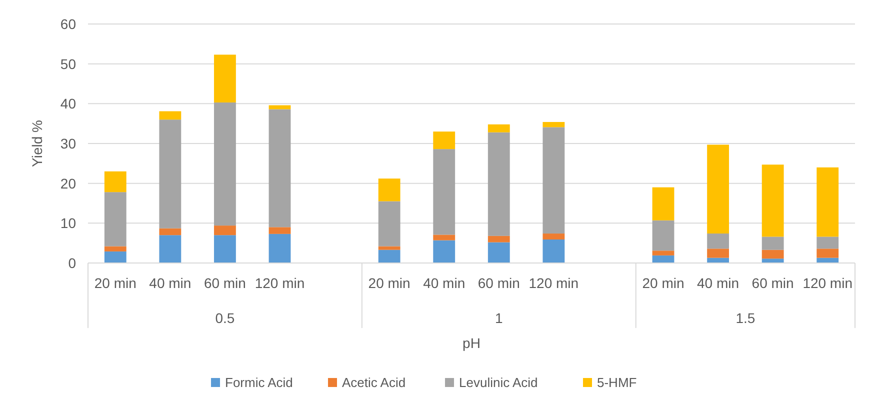  I want to click on y-axis-title: Yield %, so click(37, 143).